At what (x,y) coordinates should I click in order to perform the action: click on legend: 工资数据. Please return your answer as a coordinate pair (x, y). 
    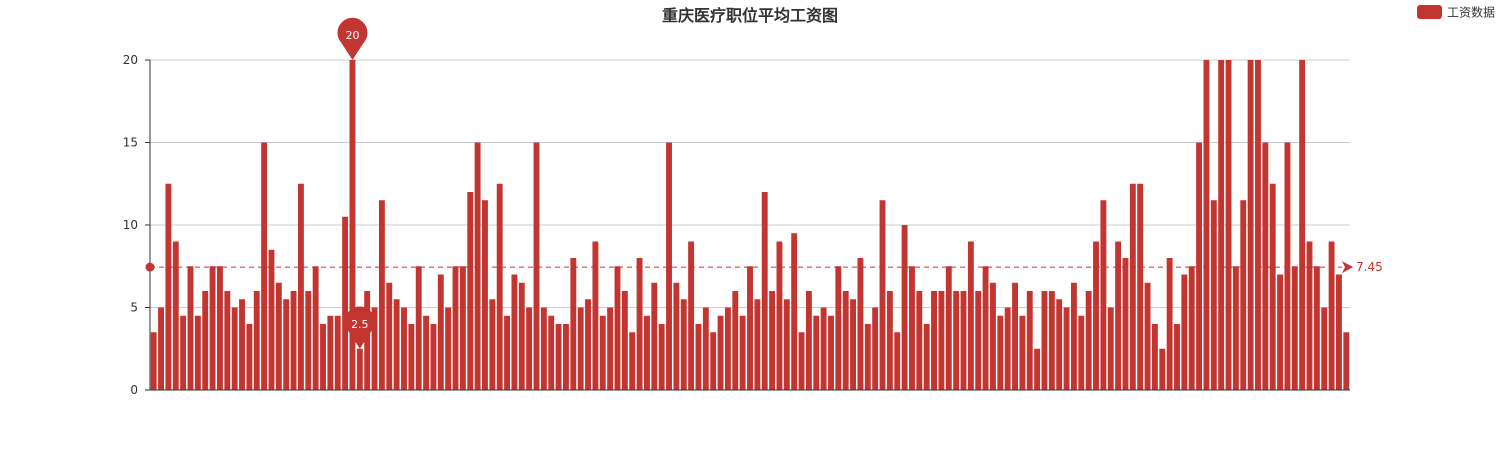
    Looking at the image, I should click on (1456, 12).